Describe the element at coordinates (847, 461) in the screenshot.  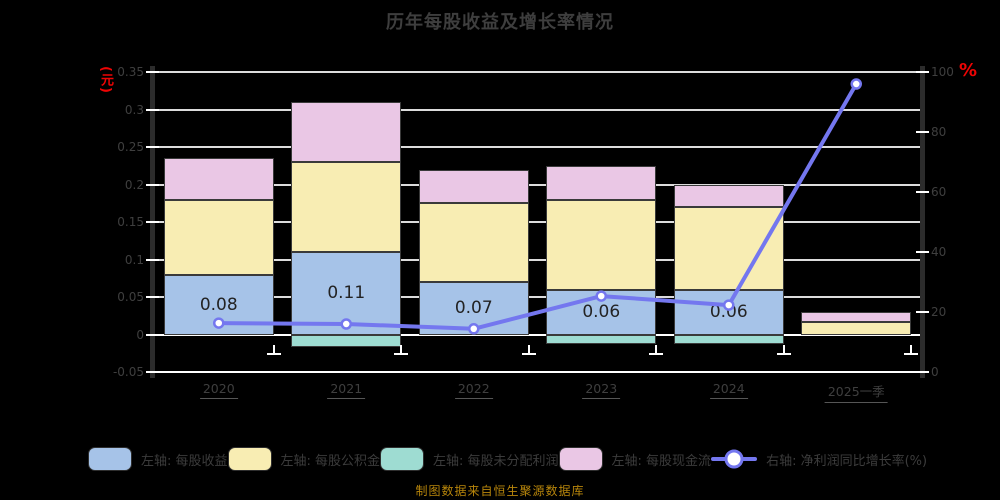
I see `legend-label: 右轴: 净利润同比增长率(%)` at that location.